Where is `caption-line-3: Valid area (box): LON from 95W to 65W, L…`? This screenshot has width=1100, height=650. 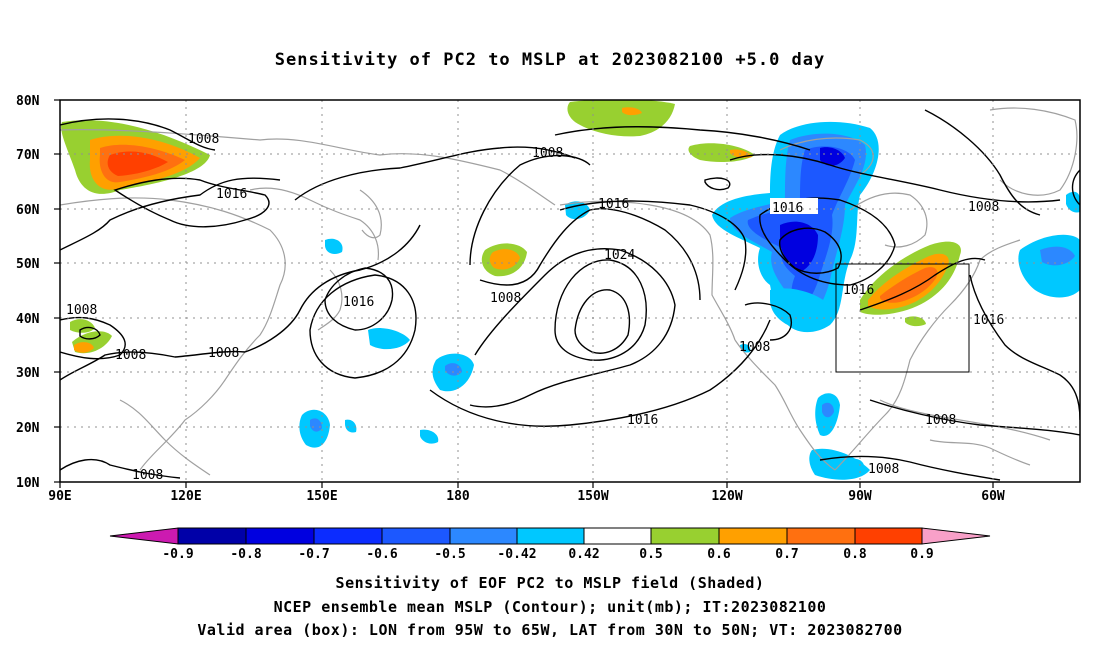
caption-line-3: Valid area (box): LON from 95W to 65W, L… is located at coordinates (550, 630).